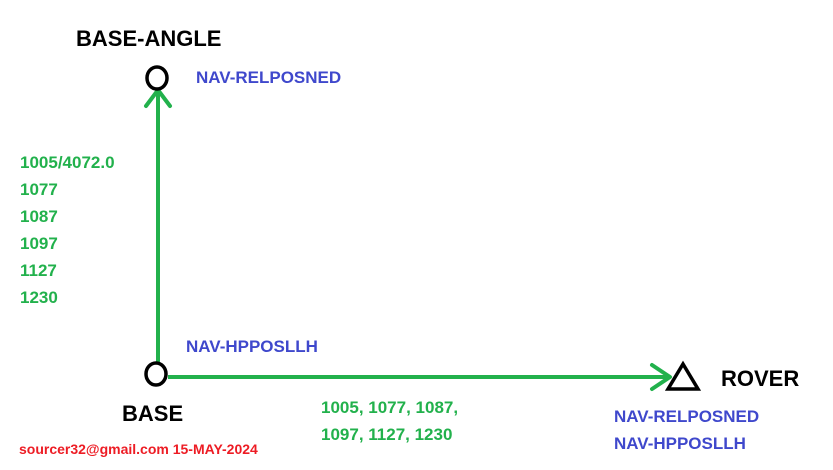 Image resolution: width=833 pixels, height=470 pixels. Describe the element at coordinates (215, 449) in the screenshot. I see `credit-date: 15-MAY-2024` at that location.